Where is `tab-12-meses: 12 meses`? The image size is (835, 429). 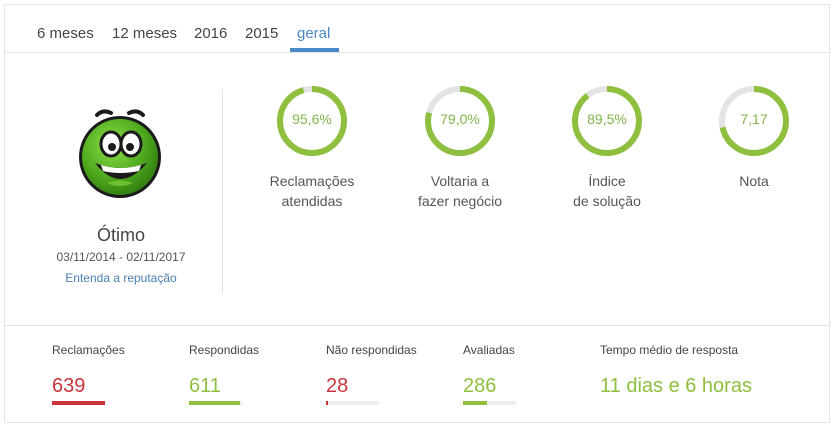
tab-12-meses: 12 meses is located at coordinates (145, 33).